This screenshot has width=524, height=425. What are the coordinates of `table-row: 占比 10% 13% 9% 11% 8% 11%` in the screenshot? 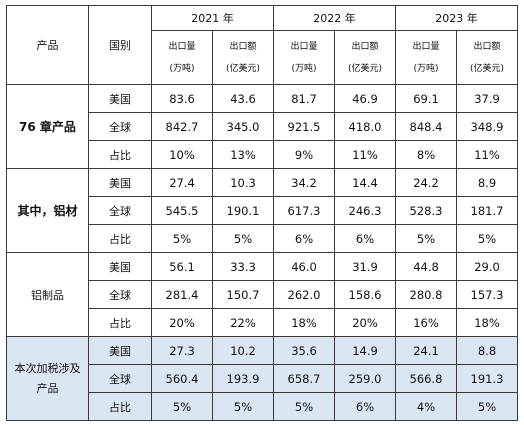 It's located at (262, 154).